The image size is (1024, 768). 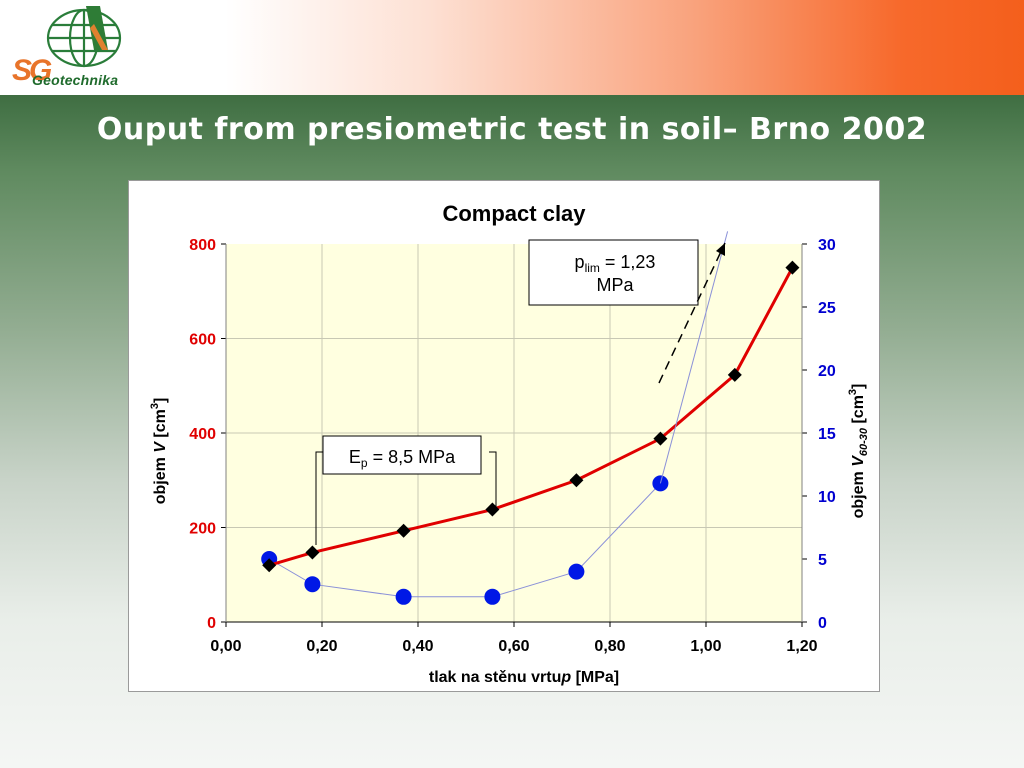 I want to click on y-left-tick-label: 0, so click(x=211, y=623).